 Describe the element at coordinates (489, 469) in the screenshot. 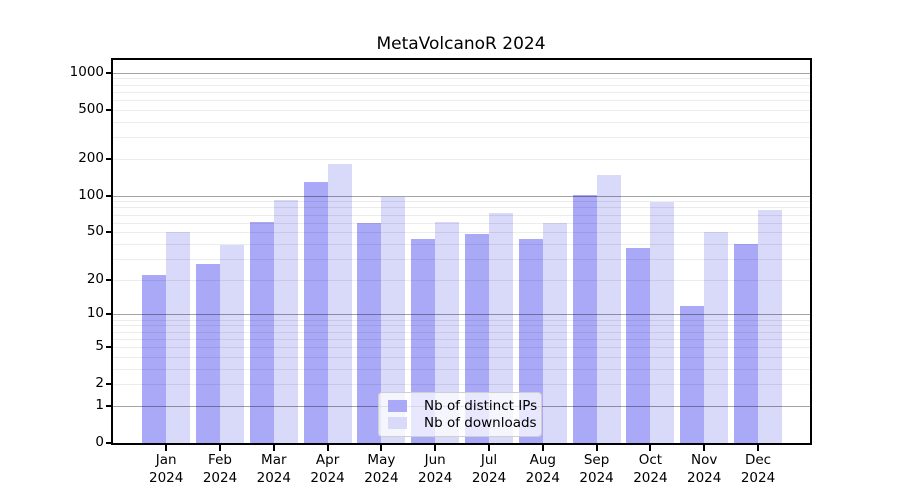

I see `x-tick-label: Jul 2024` at that location.